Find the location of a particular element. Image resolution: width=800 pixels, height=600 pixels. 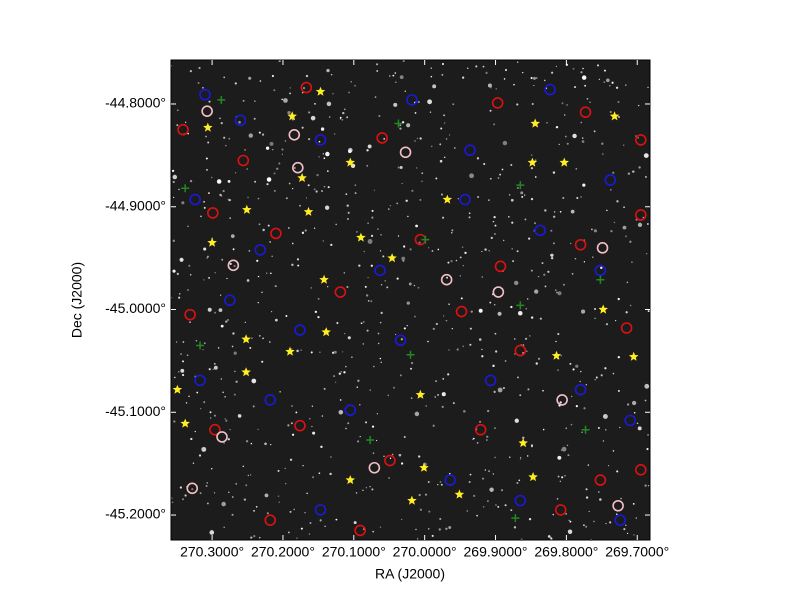

x-tick-label: 269.7000° is located at coordinates (637, 552).